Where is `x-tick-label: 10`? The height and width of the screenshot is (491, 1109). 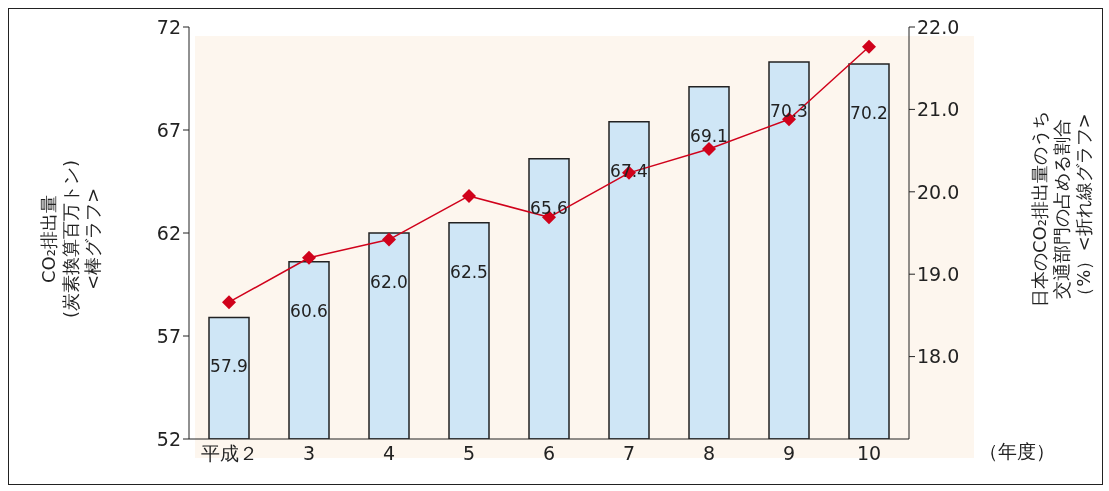
x-tick-label: 10 is located at coordinates (869, 453).